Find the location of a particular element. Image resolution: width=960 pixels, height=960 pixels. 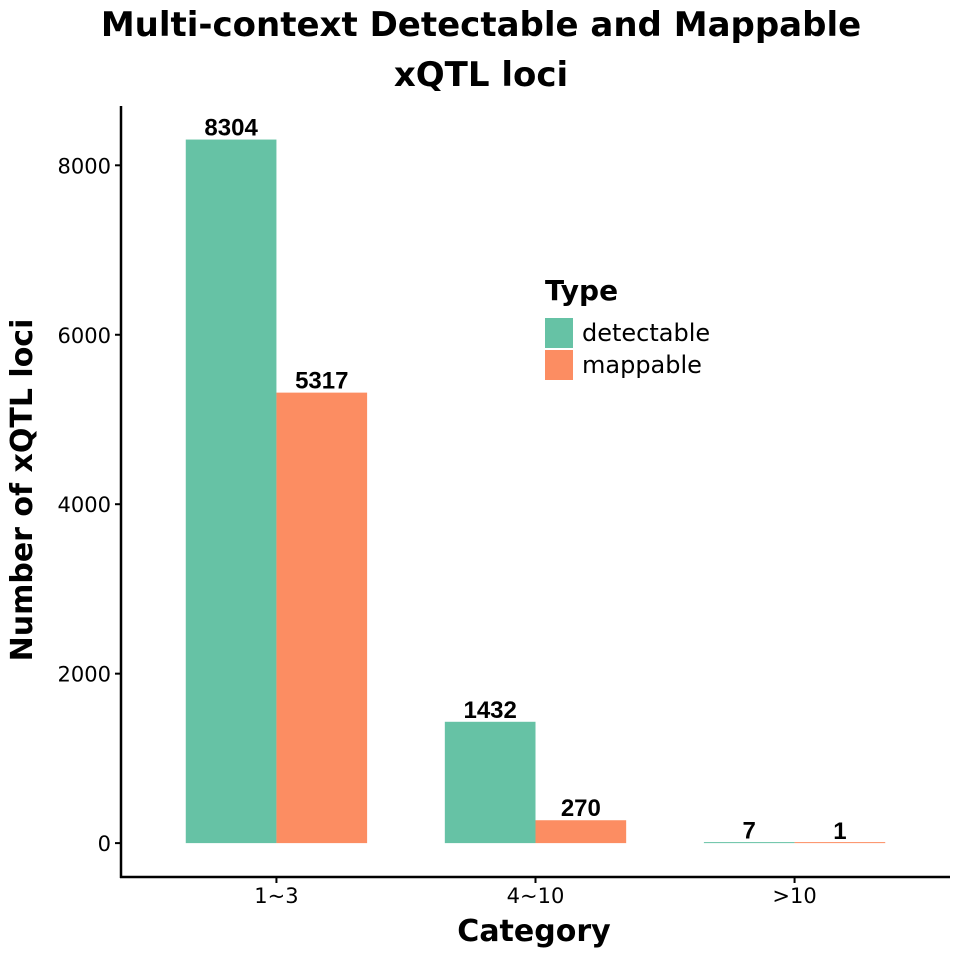

legend-label-mappable: mappable is located at coordinates (642, 365).